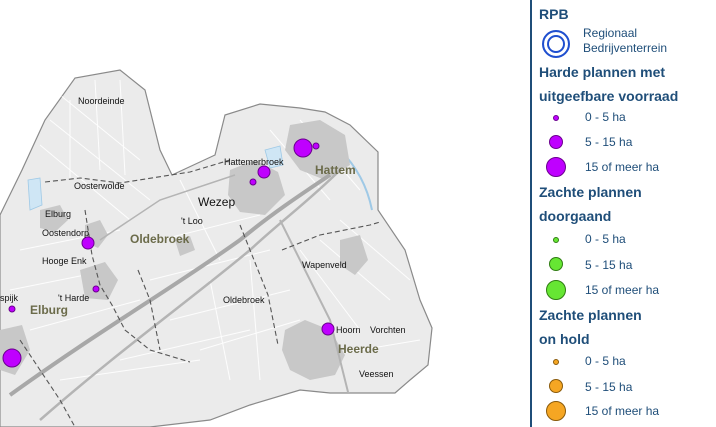 This screenshot has height=427, width=716. I want to click on legend-doorgaand-small-label: 0 - 5 ha, so click(605, 239).